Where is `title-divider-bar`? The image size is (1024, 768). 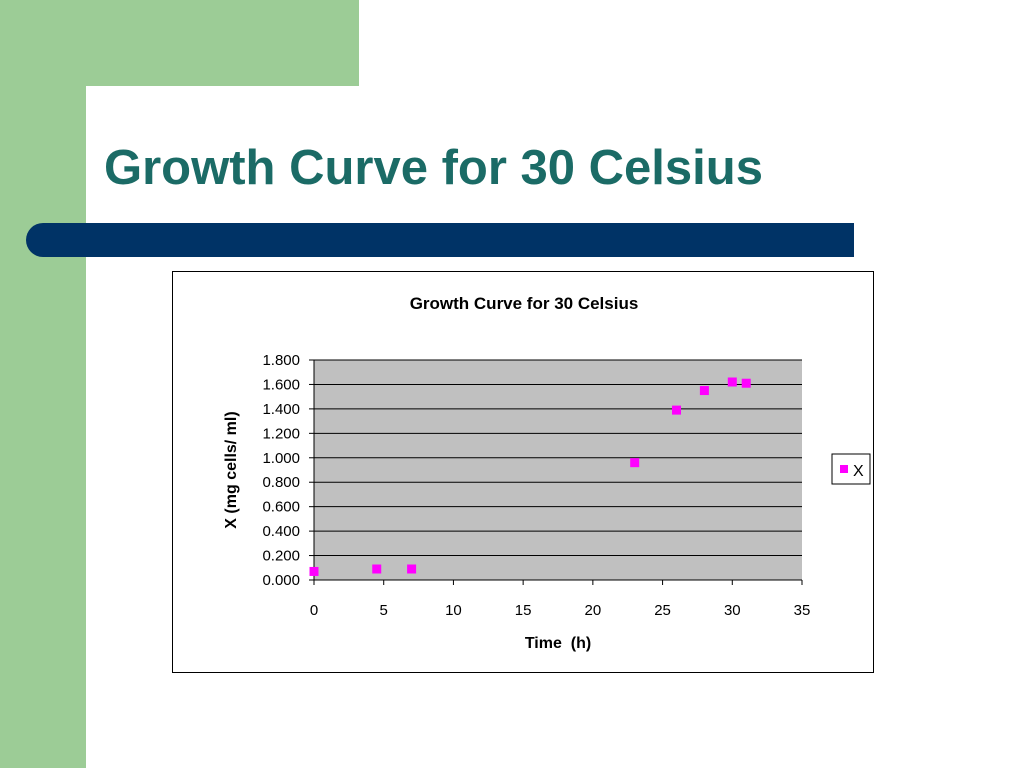 title-divider-bar is located at coordinates (440, 240).